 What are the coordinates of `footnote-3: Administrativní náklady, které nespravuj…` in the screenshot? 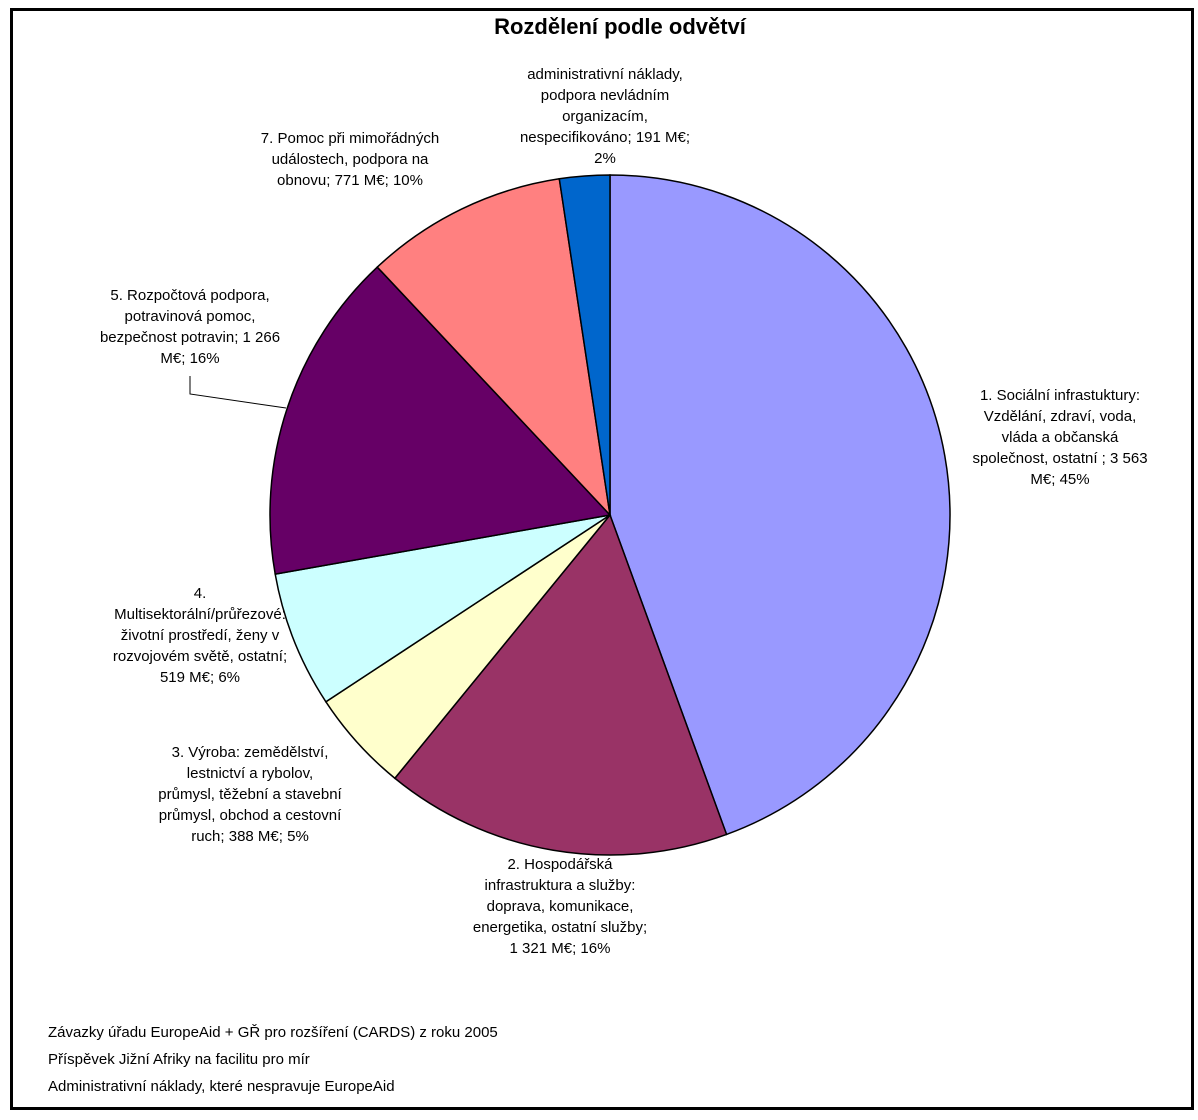 It's located at (221, 1086).